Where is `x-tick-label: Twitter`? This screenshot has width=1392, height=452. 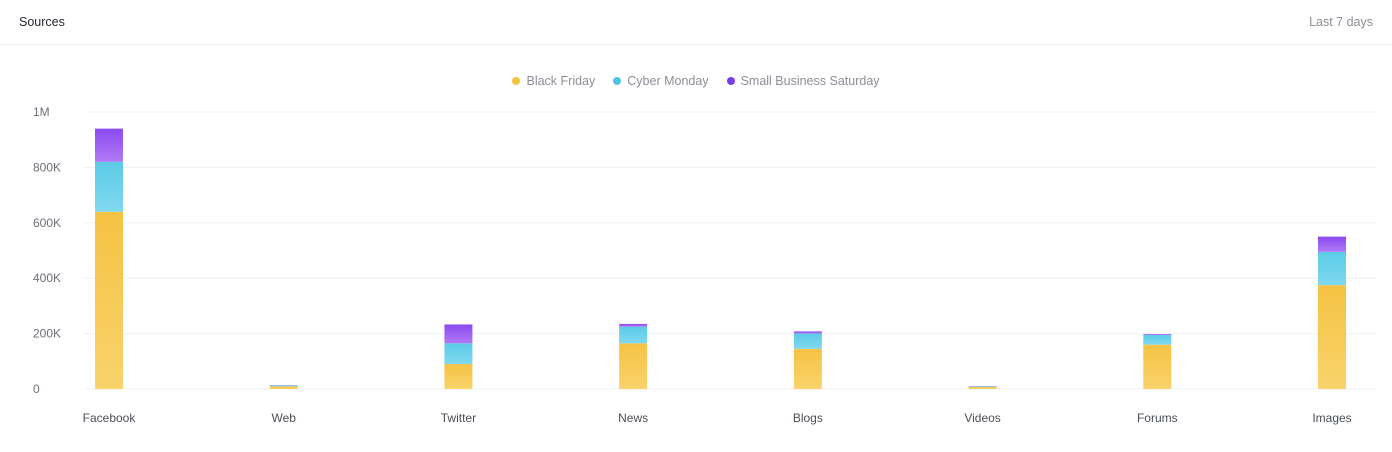 x-tick-label: Twitter is located at coordinates (458, 418).